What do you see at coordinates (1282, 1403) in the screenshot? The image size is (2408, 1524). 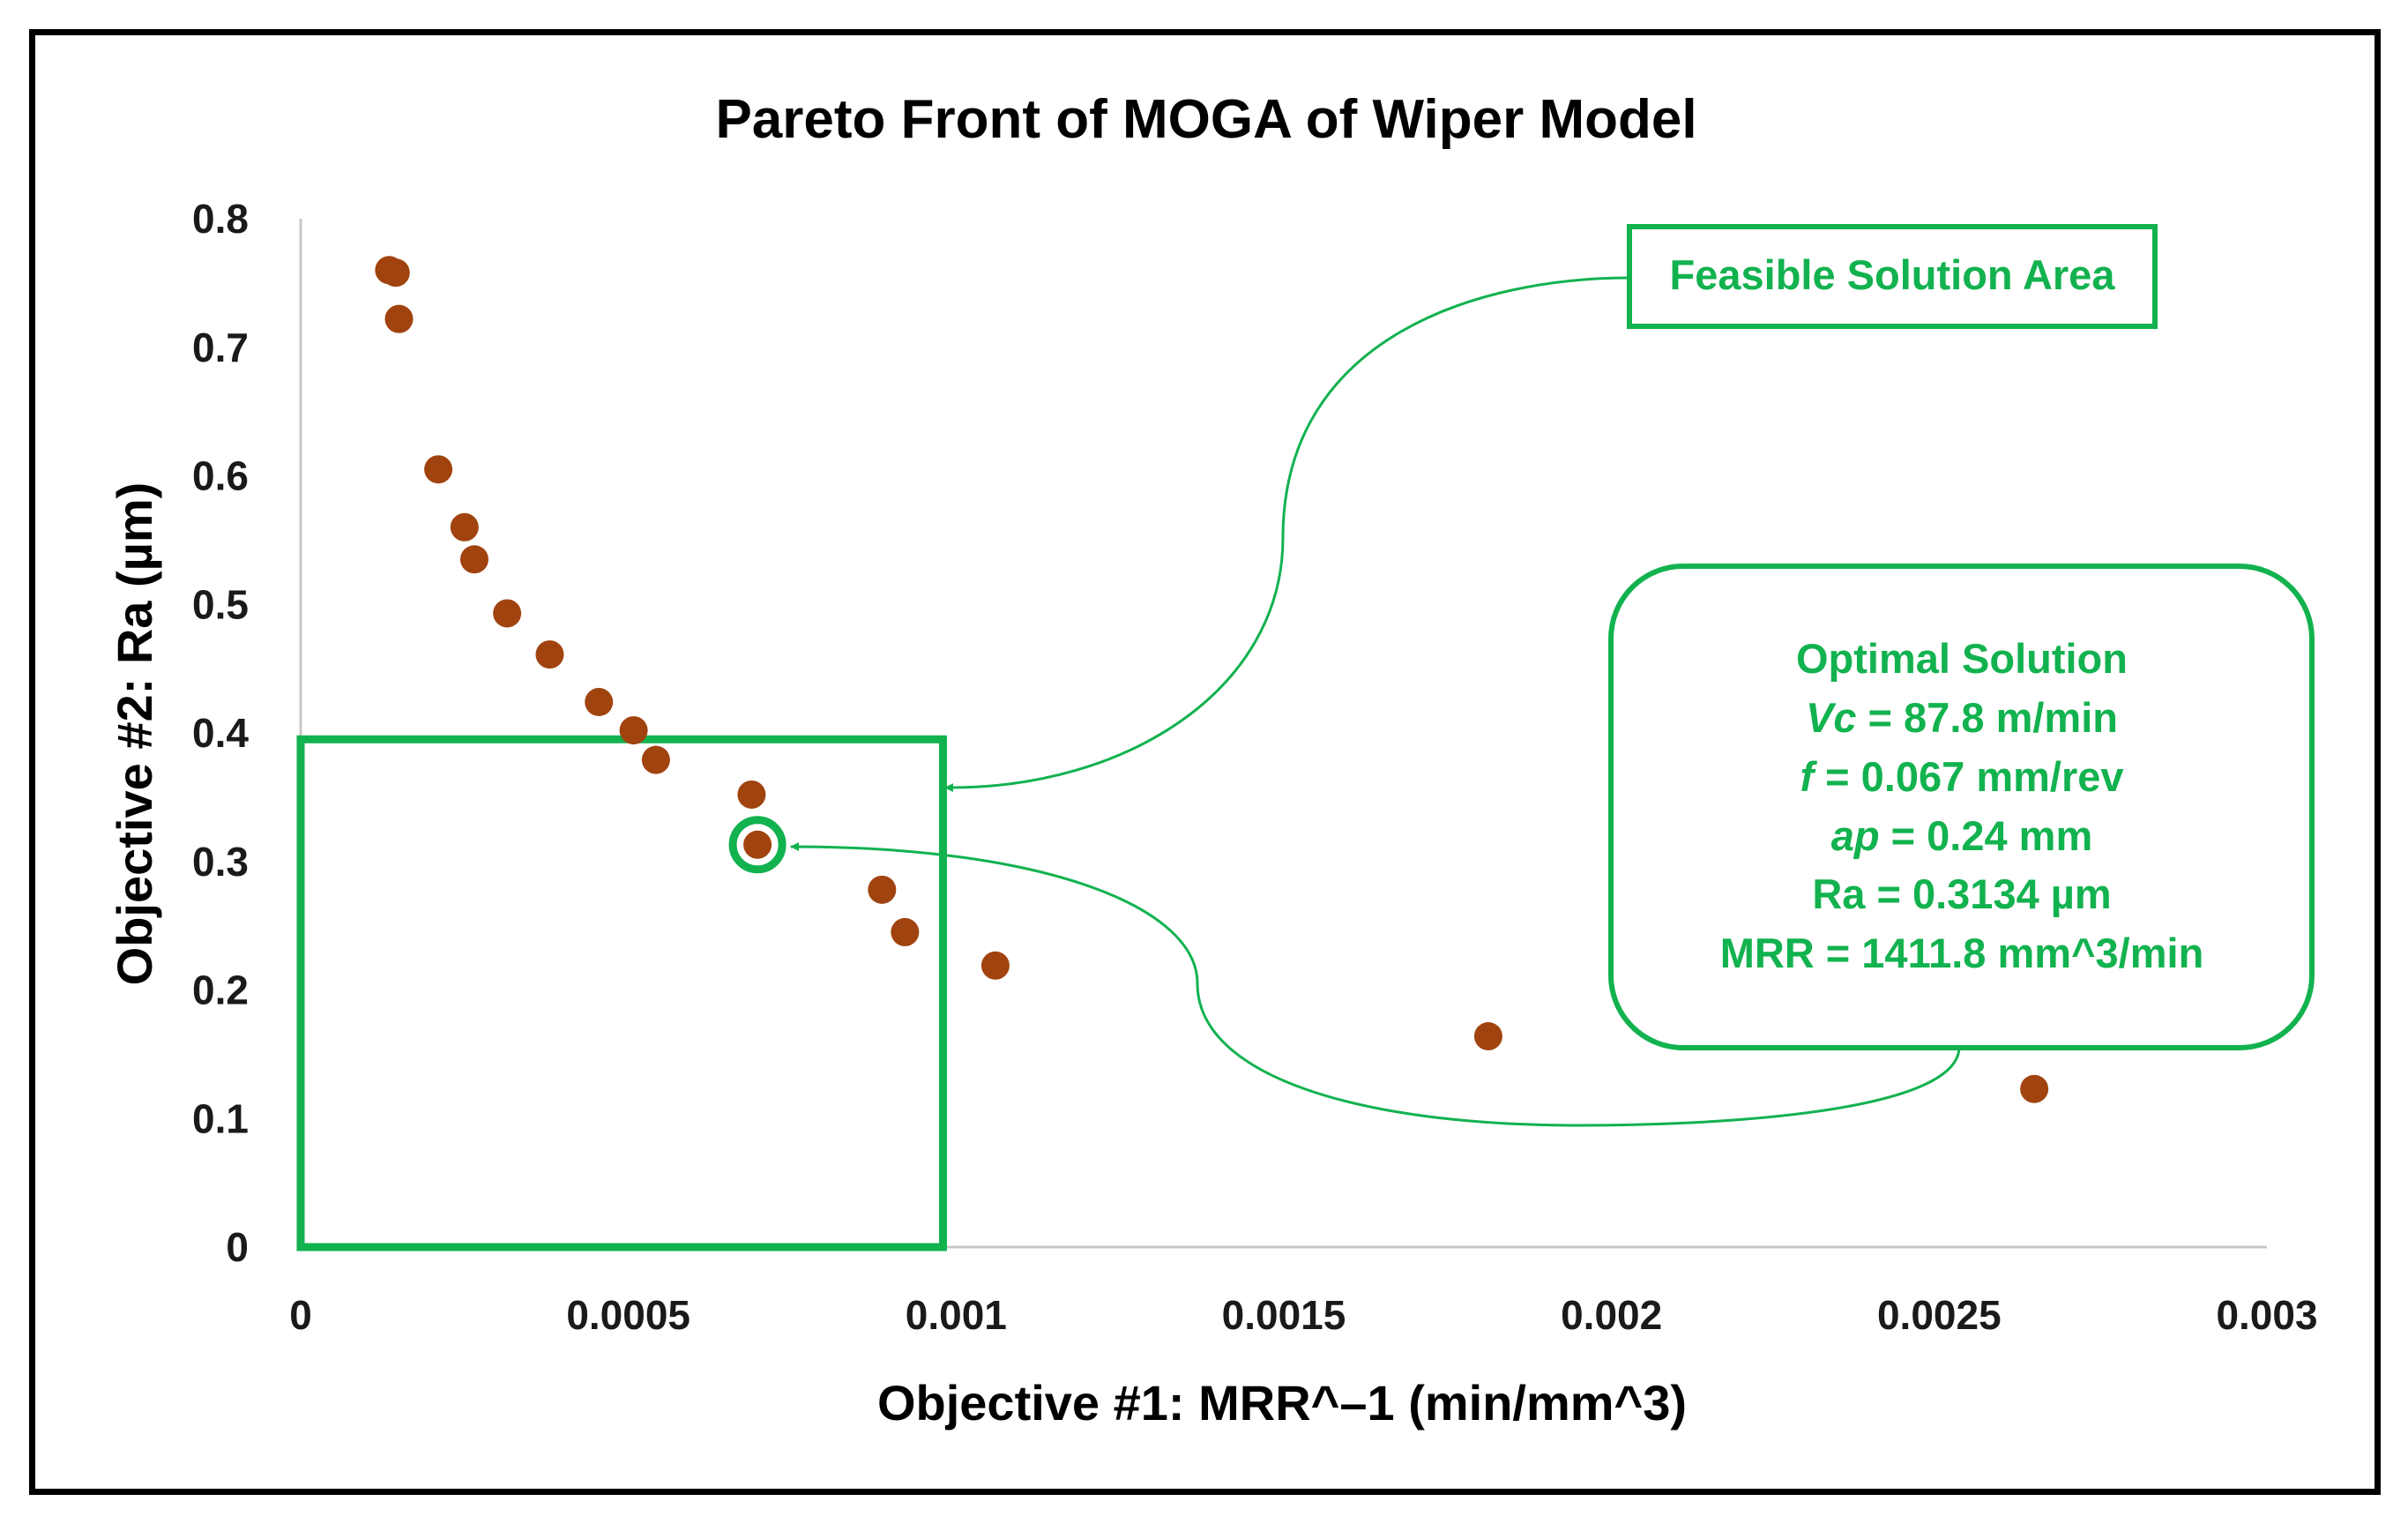 I see `x-axis-title: Objective #1: MRR^–1 (min/mm^3)` at bounding box center [1282, 1403].